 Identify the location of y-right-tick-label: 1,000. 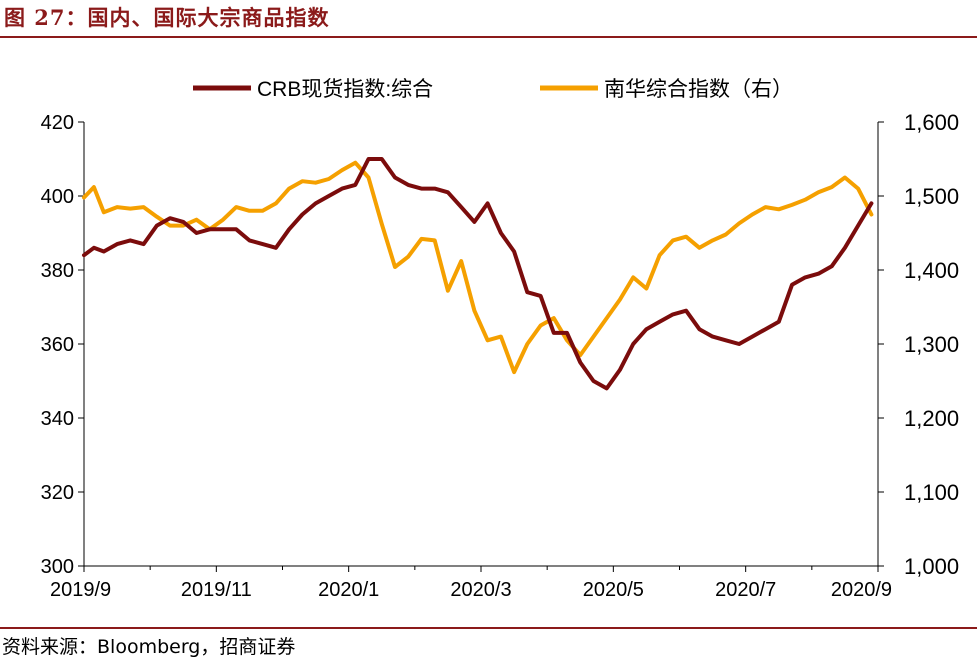
(931, 566).